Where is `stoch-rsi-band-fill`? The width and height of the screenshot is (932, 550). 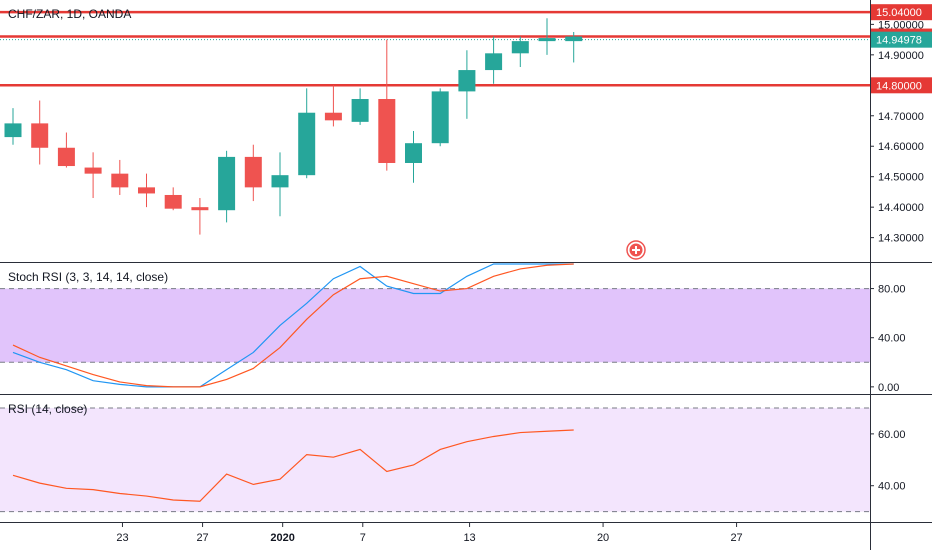 stoch-rsi-band-fill is located at coordinates (435, 325).